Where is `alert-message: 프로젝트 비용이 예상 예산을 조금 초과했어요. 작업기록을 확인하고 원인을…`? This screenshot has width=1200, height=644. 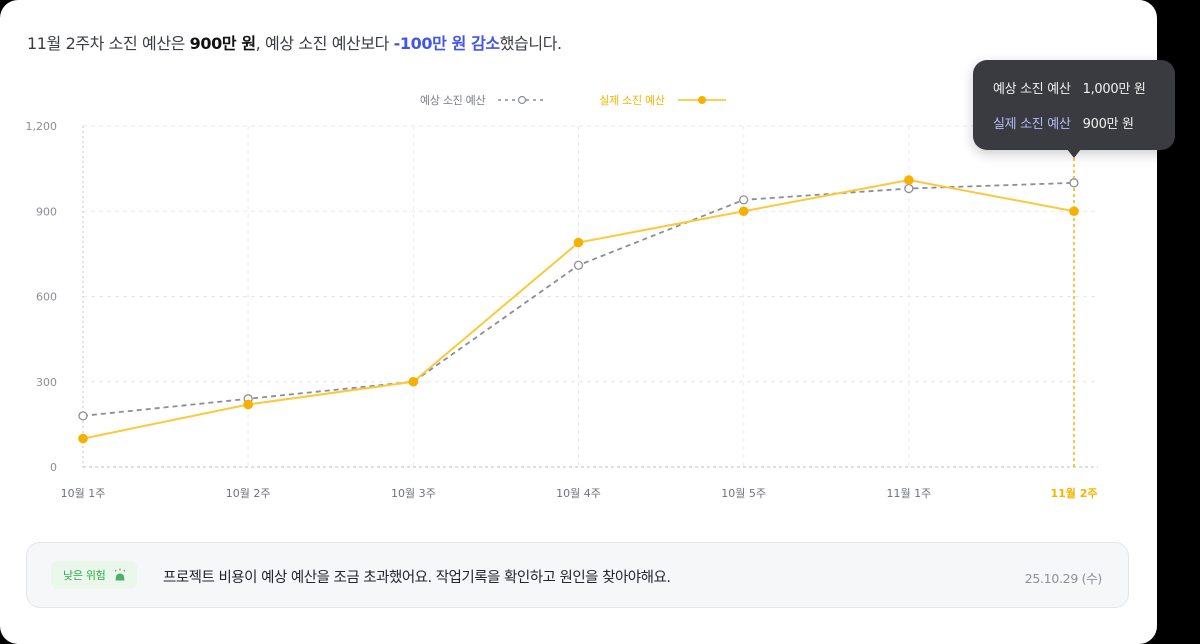 alert-message: 프로젝트 비용이 예상 예산을 조금 초과했어요. 작업기록을 확인하고 원인을… is located at coordinates (417, 578).